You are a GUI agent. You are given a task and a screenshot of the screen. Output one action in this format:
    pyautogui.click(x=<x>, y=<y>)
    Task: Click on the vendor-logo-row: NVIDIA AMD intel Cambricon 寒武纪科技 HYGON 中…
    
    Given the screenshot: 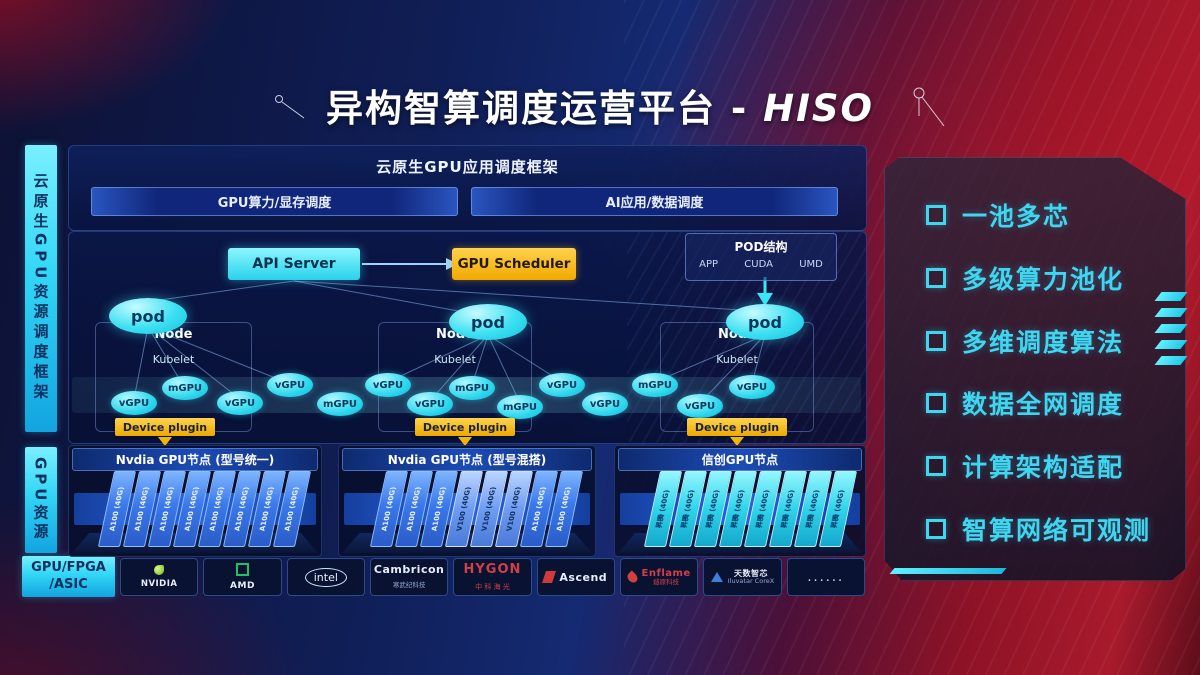 What is the action you would take?
    pyautogui.click(x=492, y=577)
    